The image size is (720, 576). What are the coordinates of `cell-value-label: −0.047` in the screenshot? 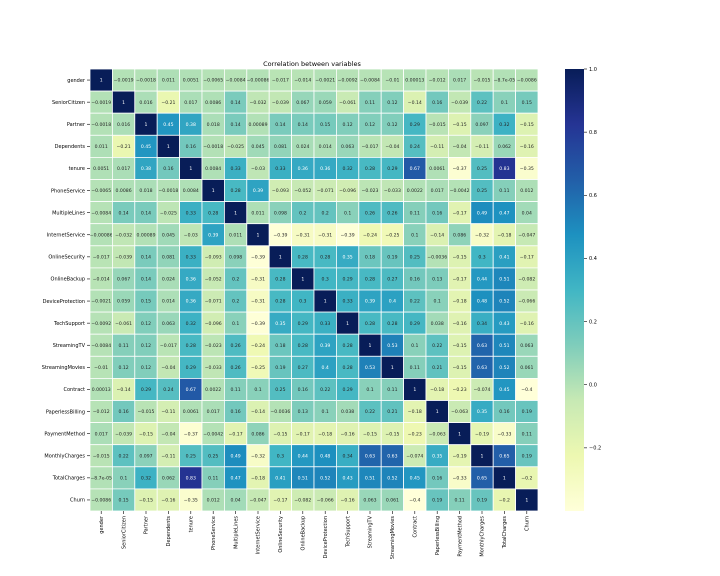 It's located at (526, 235).